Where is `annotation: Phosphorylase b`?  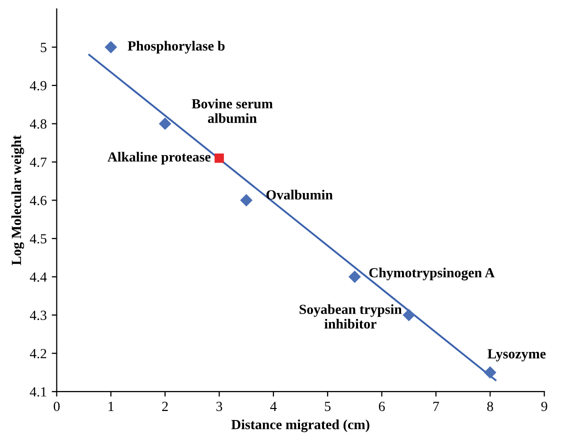
annotation: Phosphorylase b is located at coordinates (176, 47).